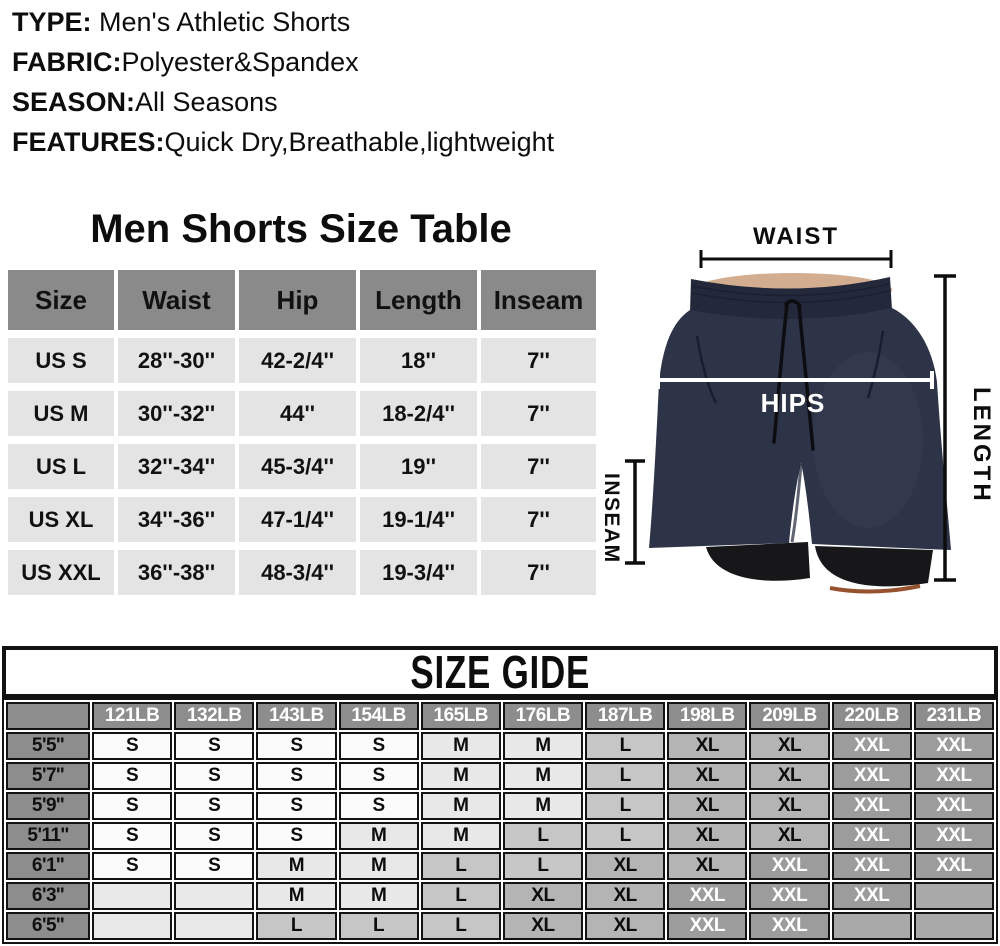 This screenshot has width=1000, height=946. Describe the element at coordinates (945, 428) in the screenshot. I see `length-annotation` at that location.